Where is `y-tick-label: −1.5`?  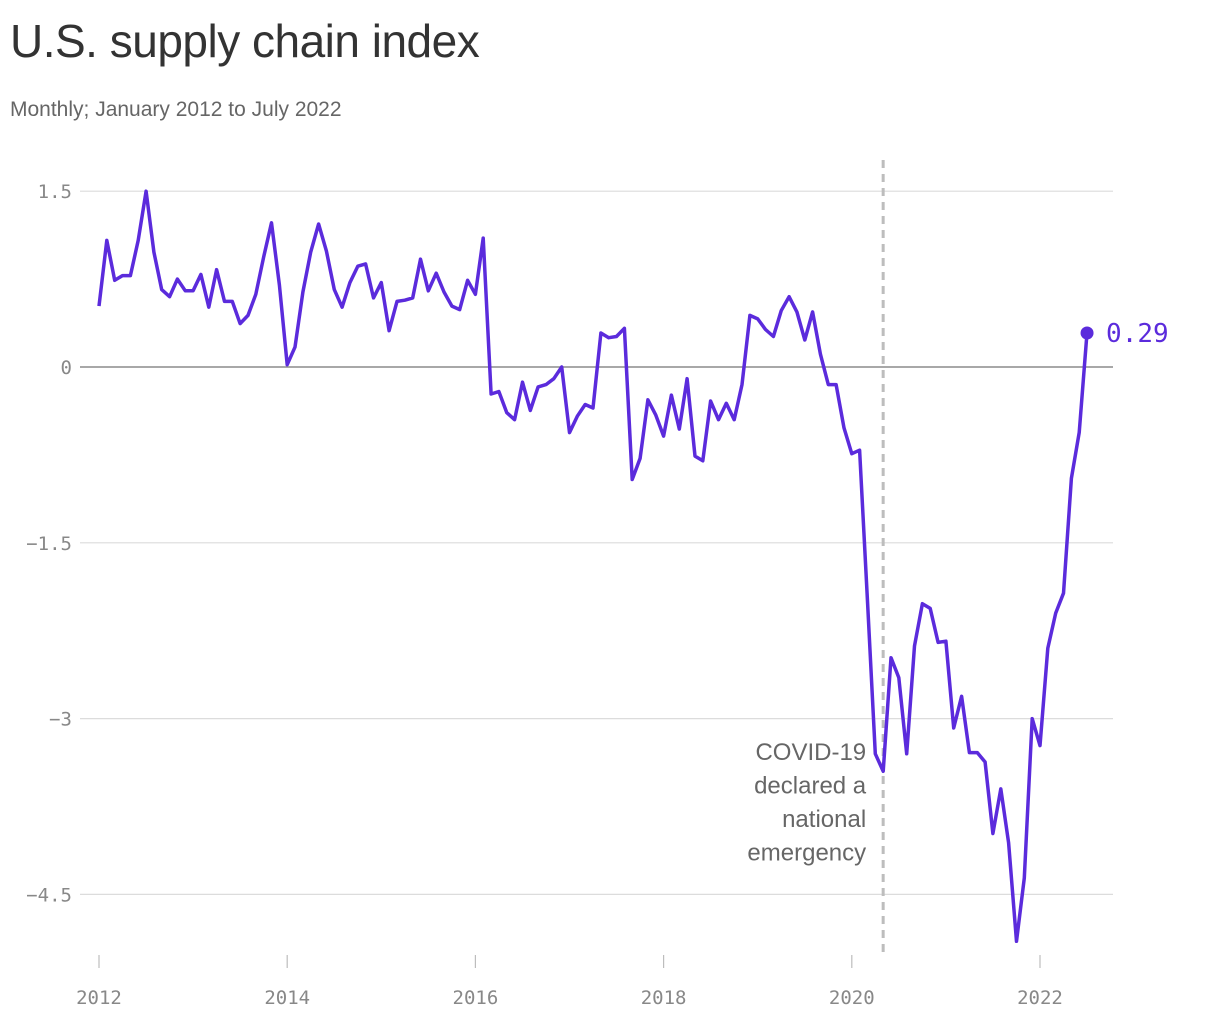
y-tick-label: −1.5 is located at coordinates (49, 544).